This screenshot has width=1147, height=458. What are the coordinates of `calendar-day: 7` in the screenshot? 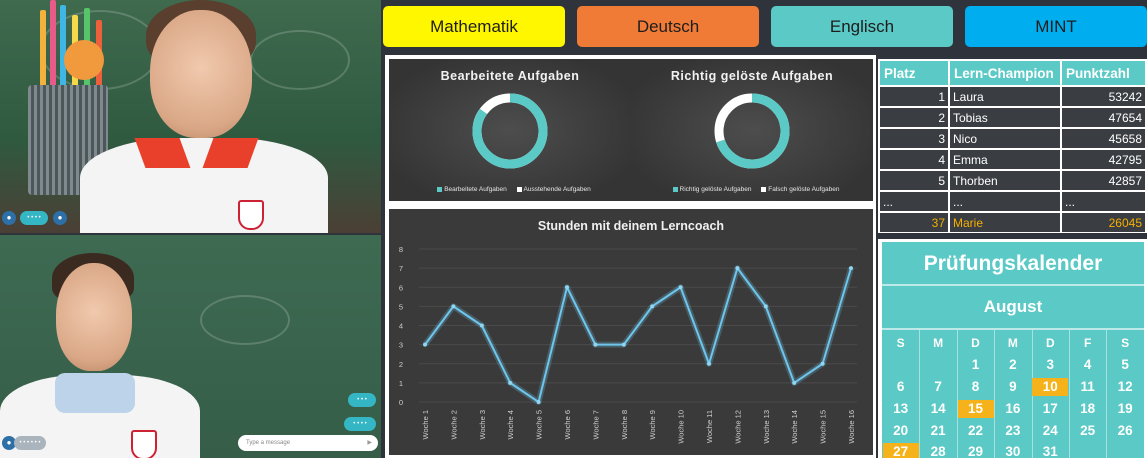 It's located at (938, 386).